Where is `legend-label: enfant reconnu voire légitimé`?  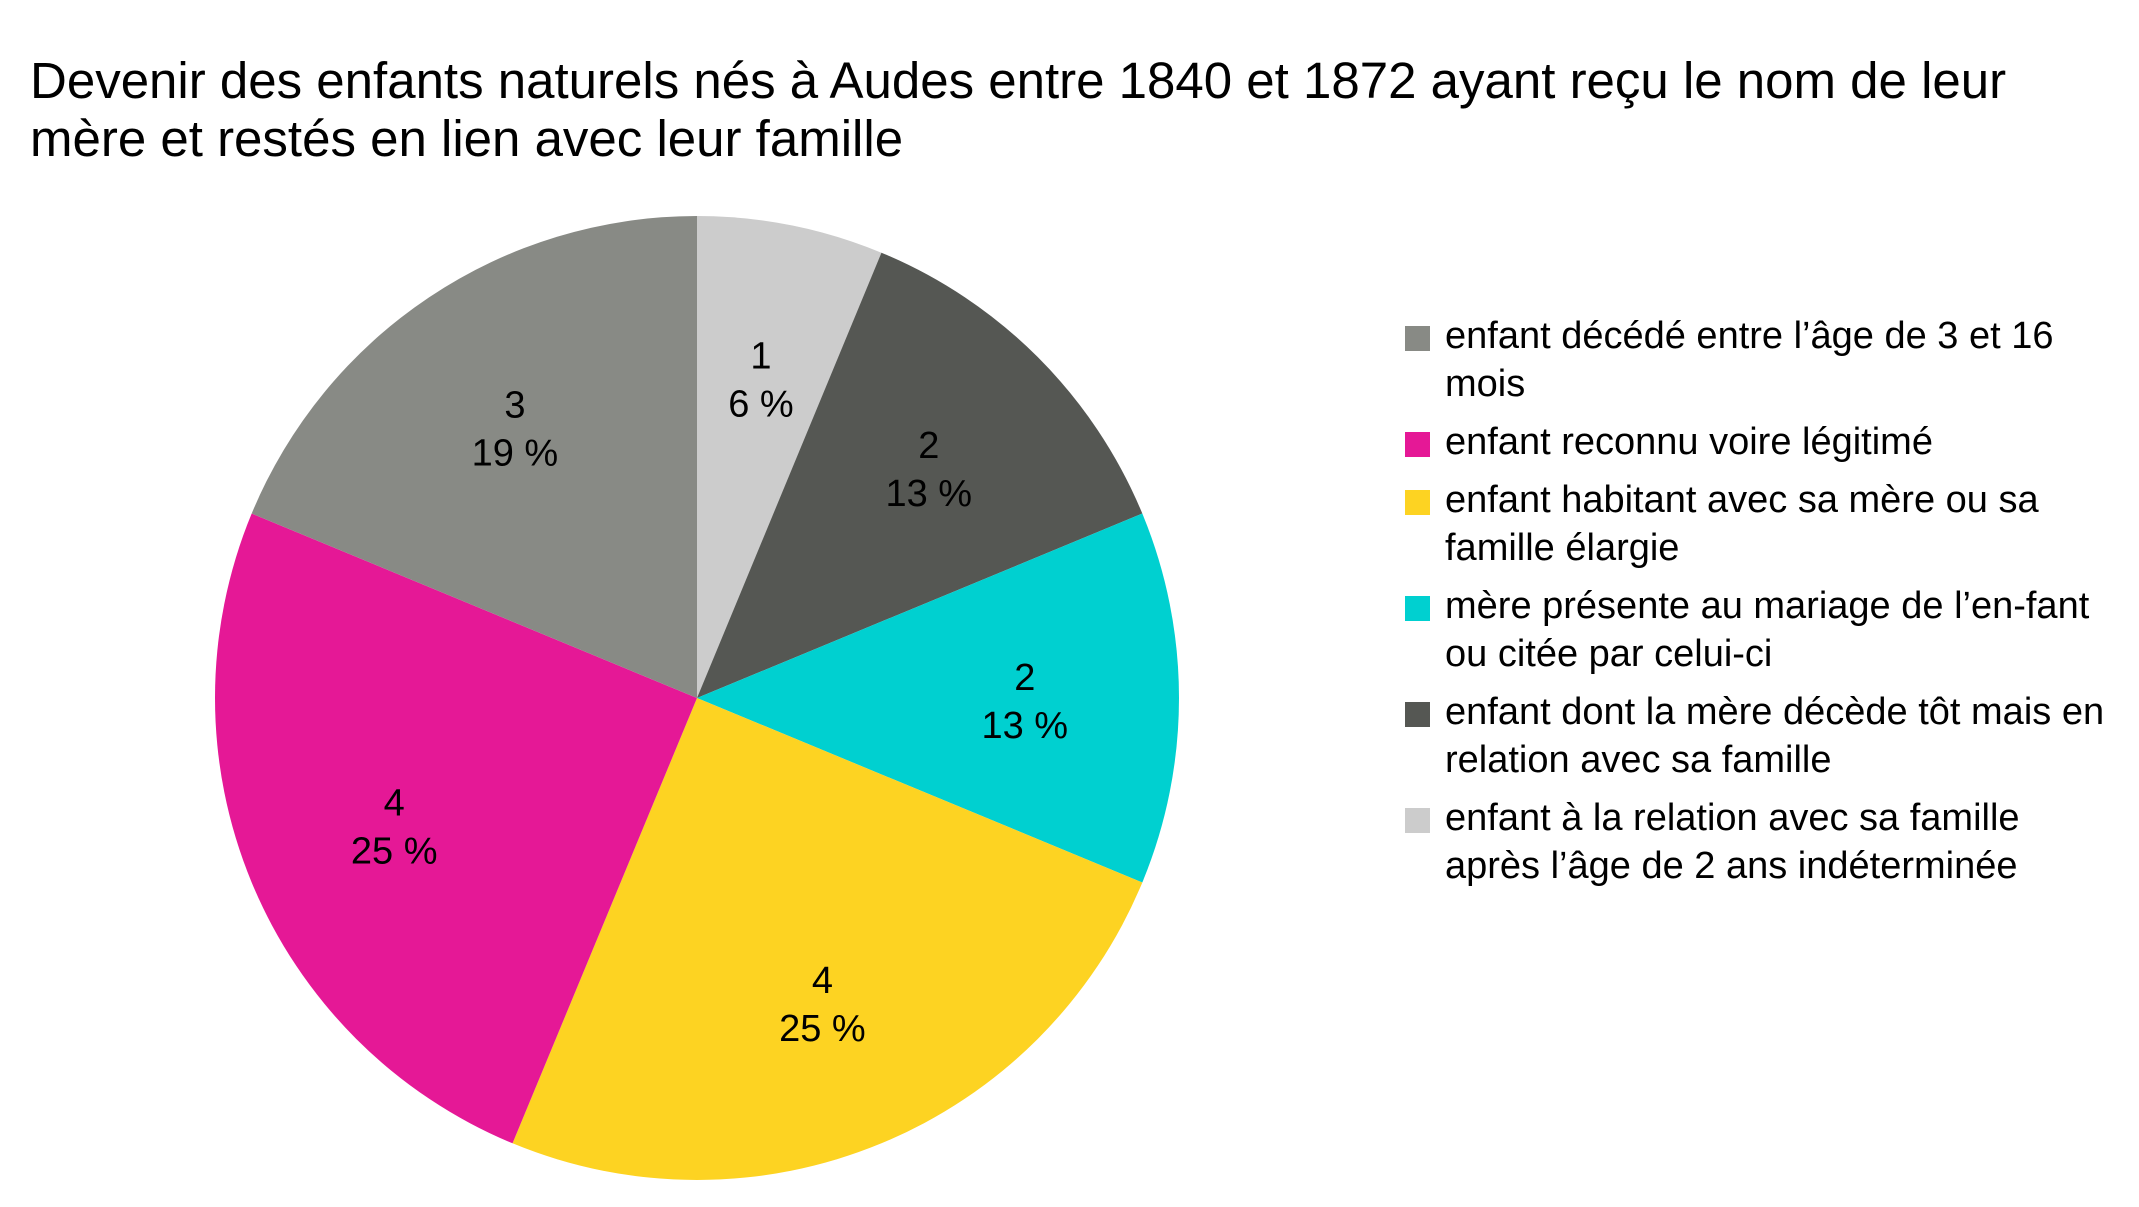 legend-label: enfant reconnu voire légitimé is located at coordinates (1689, 442).